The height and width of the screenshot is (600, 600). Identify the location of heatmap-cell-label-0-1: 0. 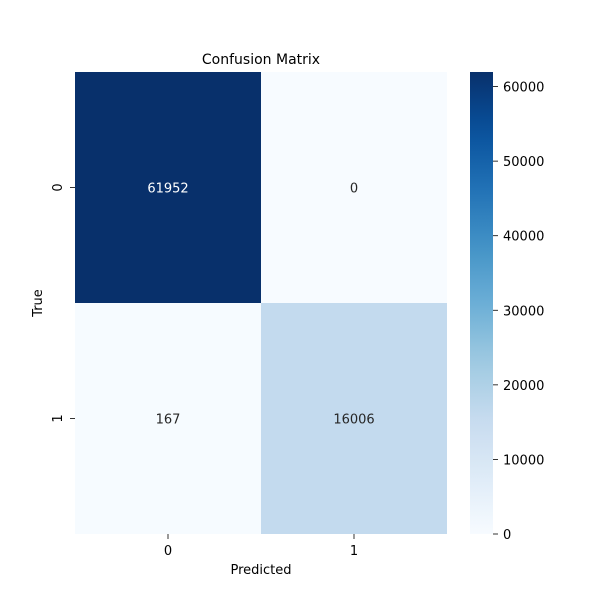
(354, 189).